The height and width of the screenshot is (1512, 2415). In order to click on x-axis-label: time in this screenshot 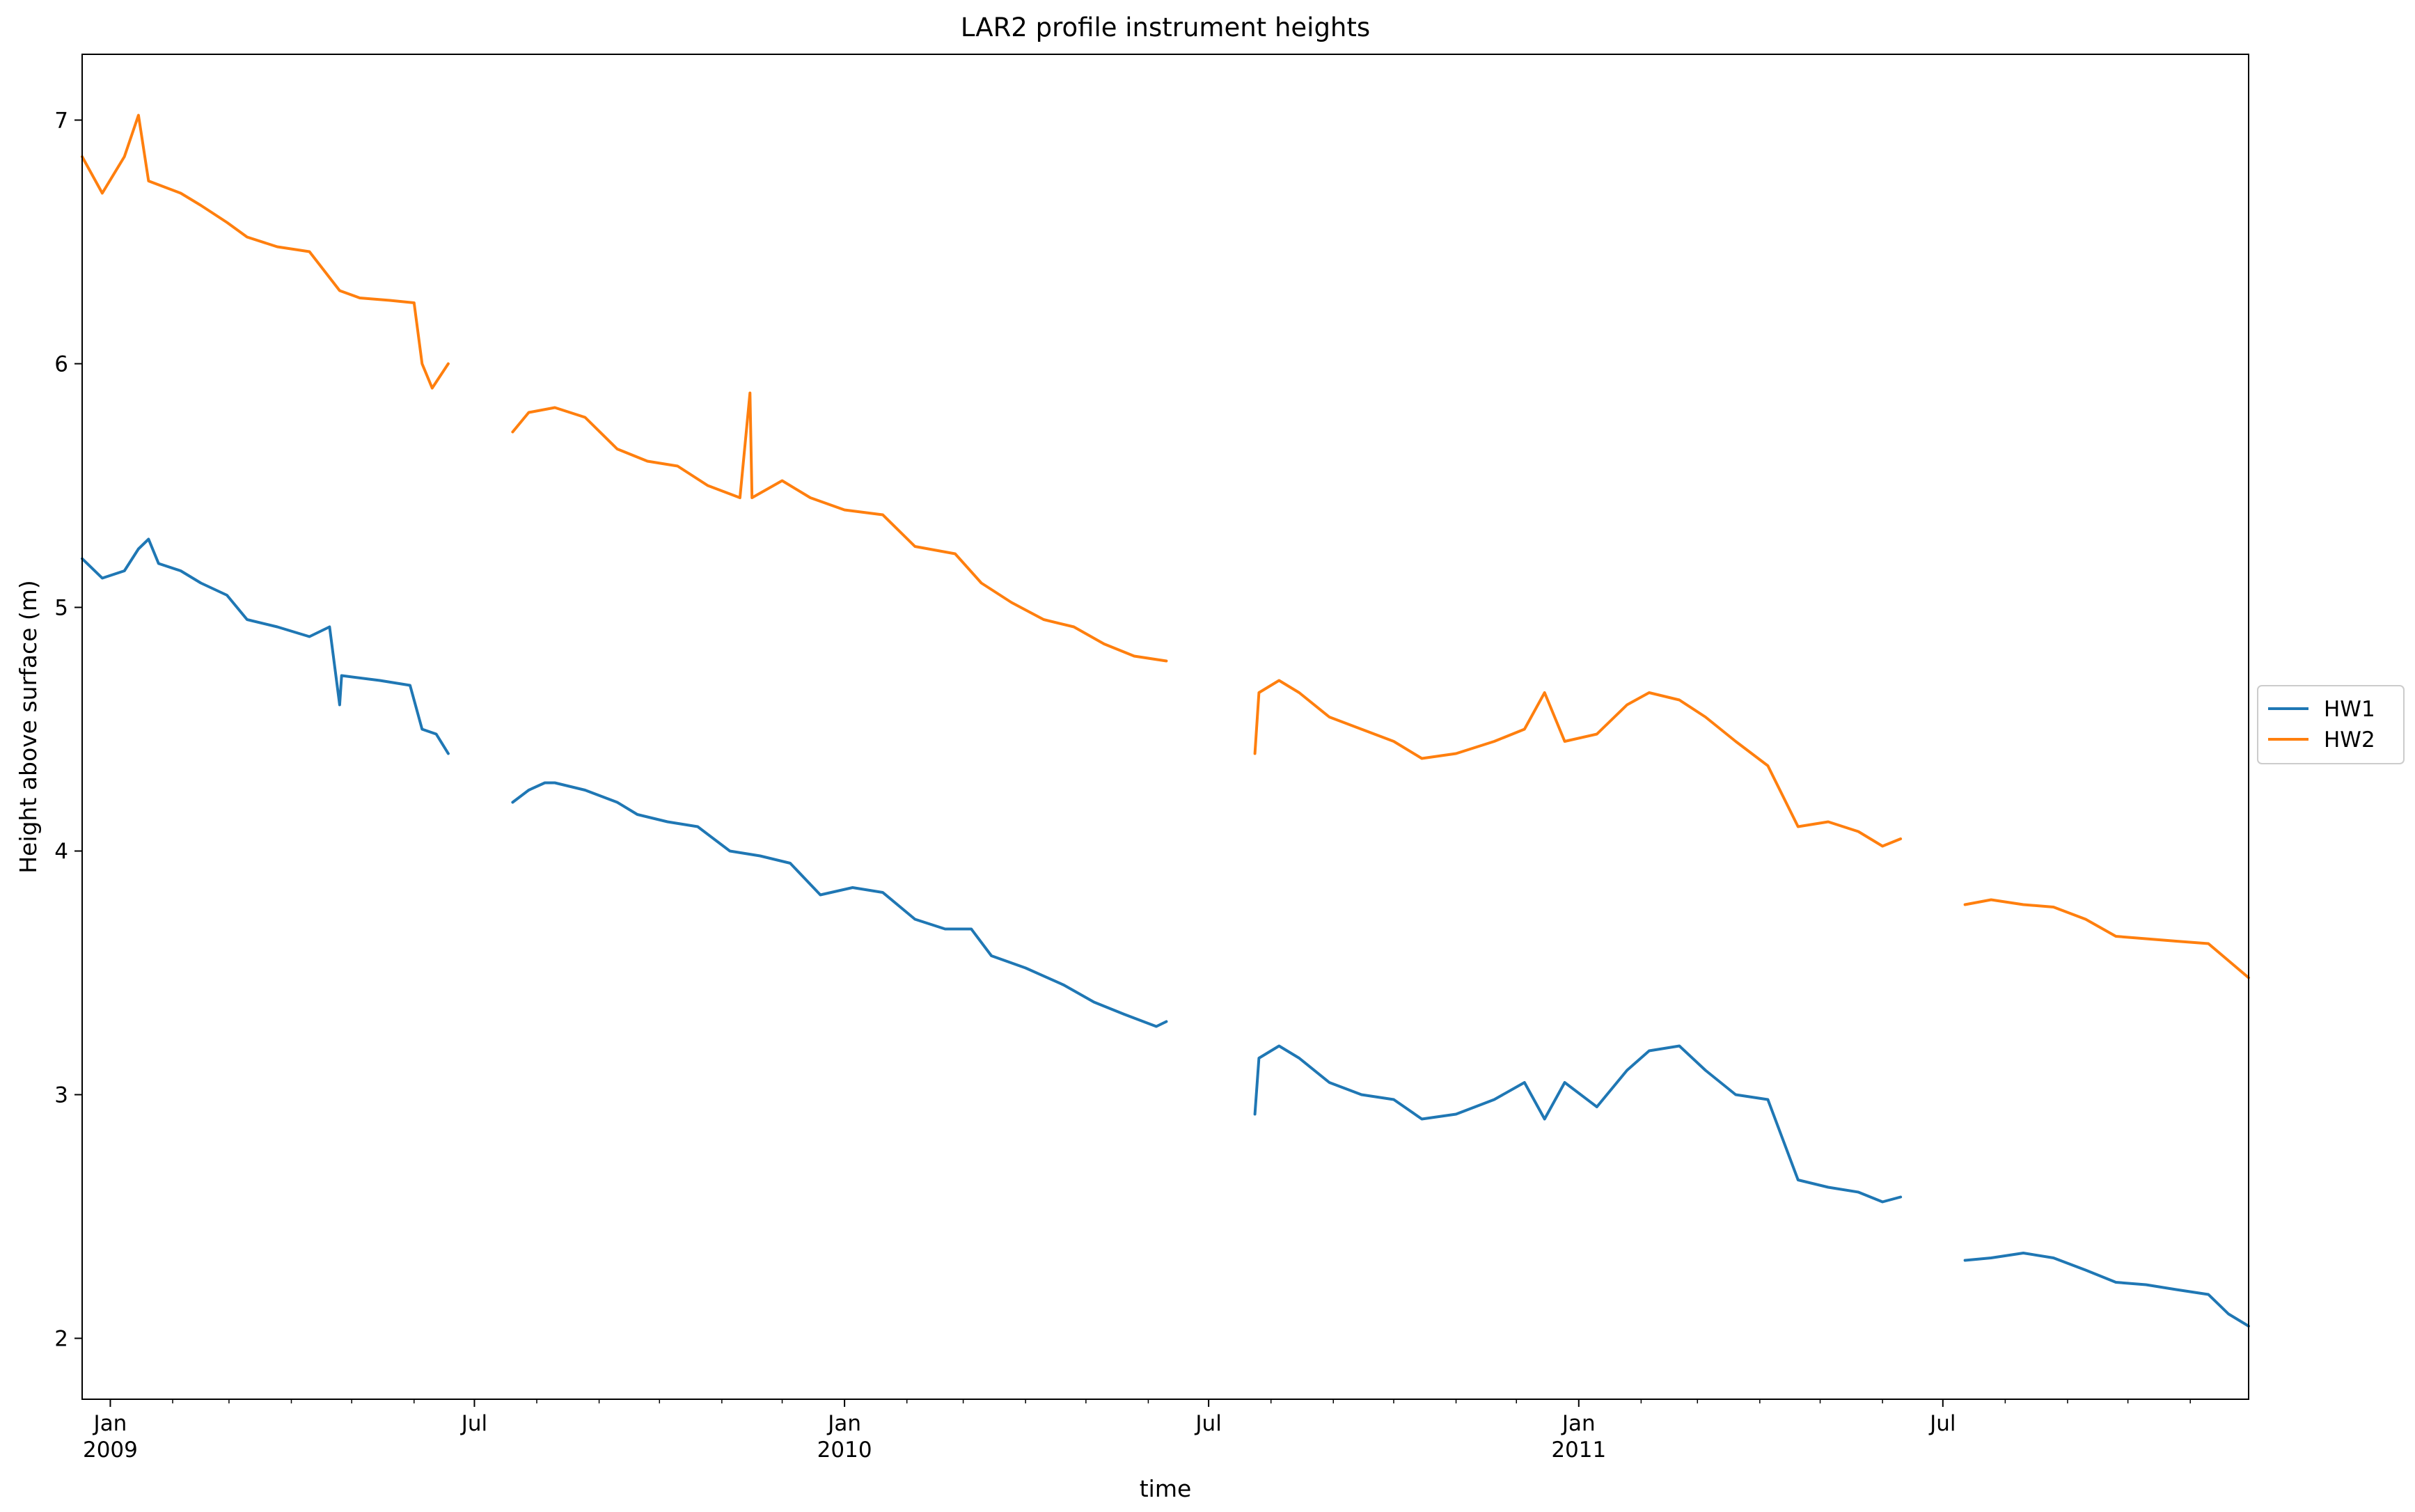, I will do `click(1166, 1488)`.